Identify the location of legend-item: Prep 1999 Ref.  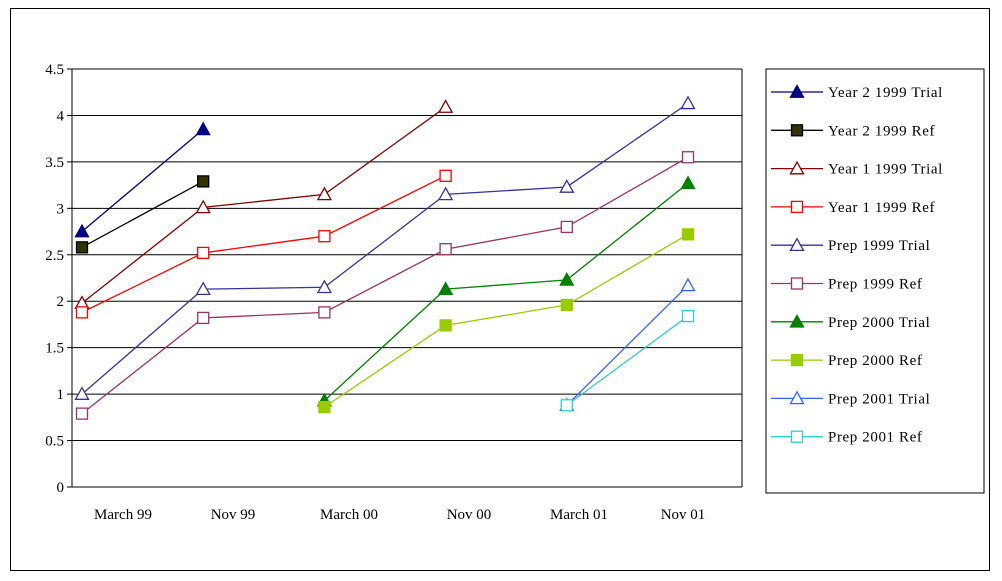
(846, 285).